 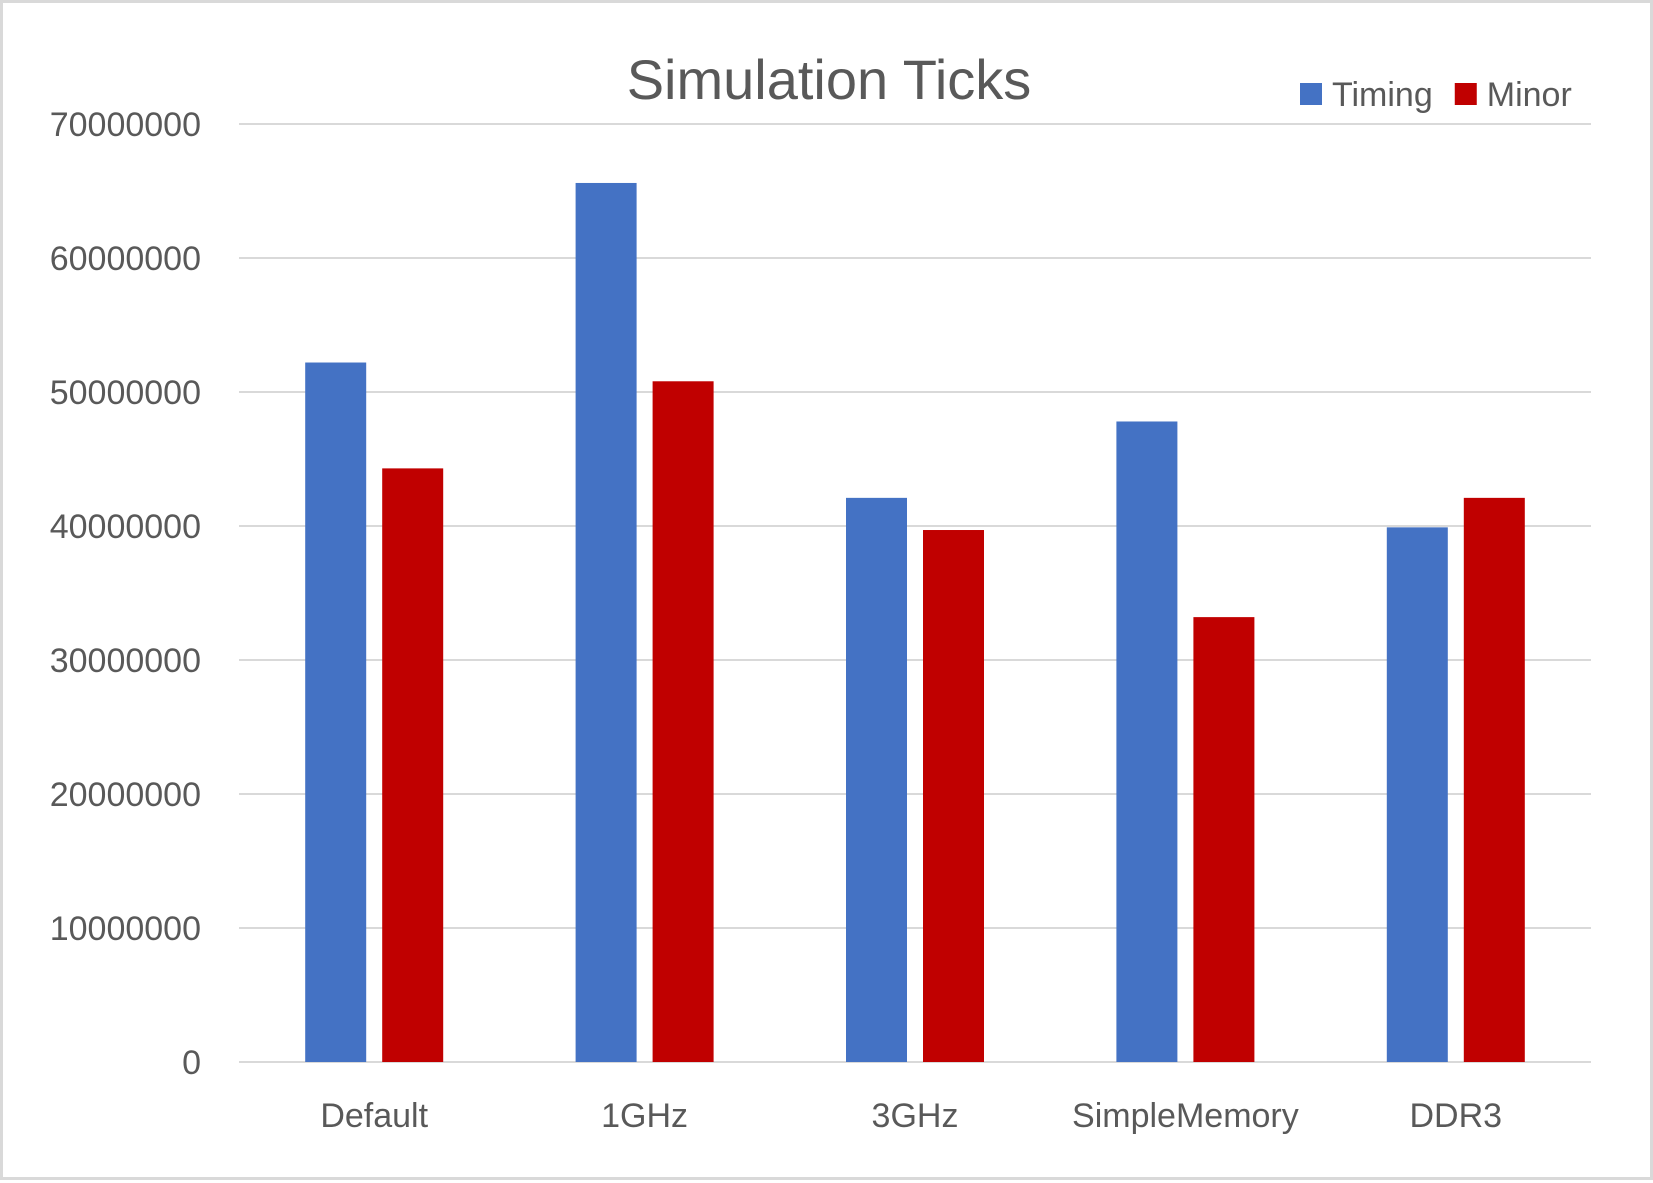 I want to click on legend-swatch-minor, so click(x=1465, y=94).